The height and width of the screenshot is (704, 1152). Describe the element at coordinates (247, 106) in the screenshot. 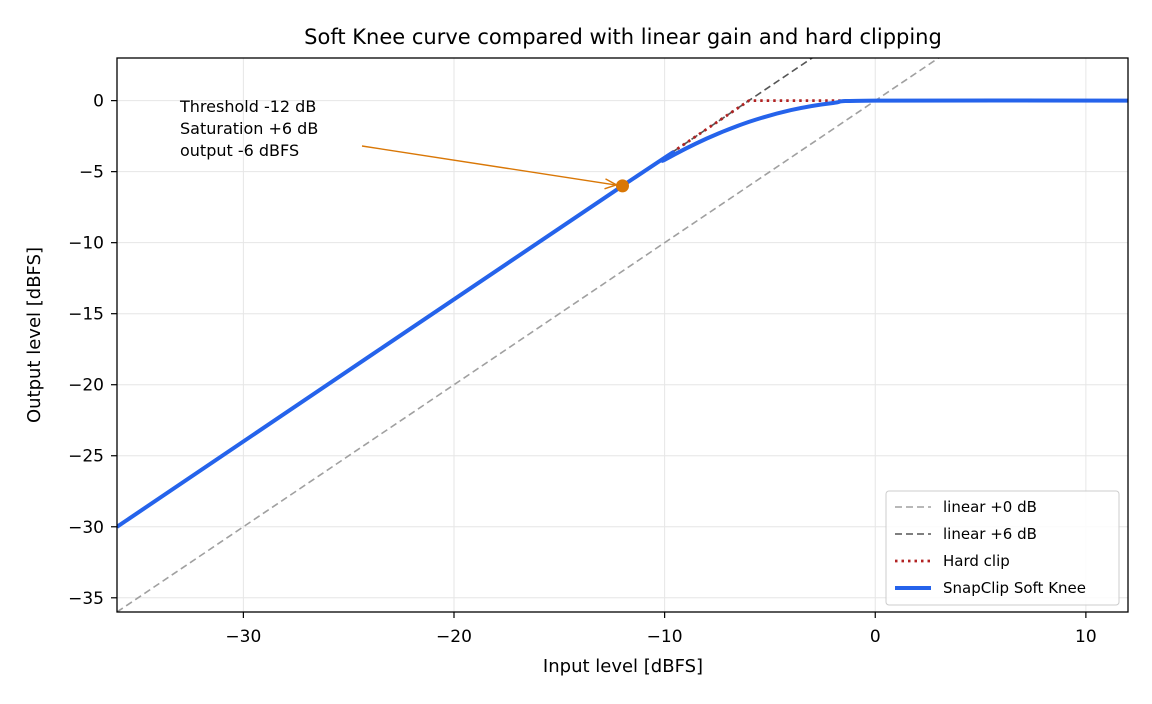

I see `annotation-text-line: Threshold -12 dB` at that location.